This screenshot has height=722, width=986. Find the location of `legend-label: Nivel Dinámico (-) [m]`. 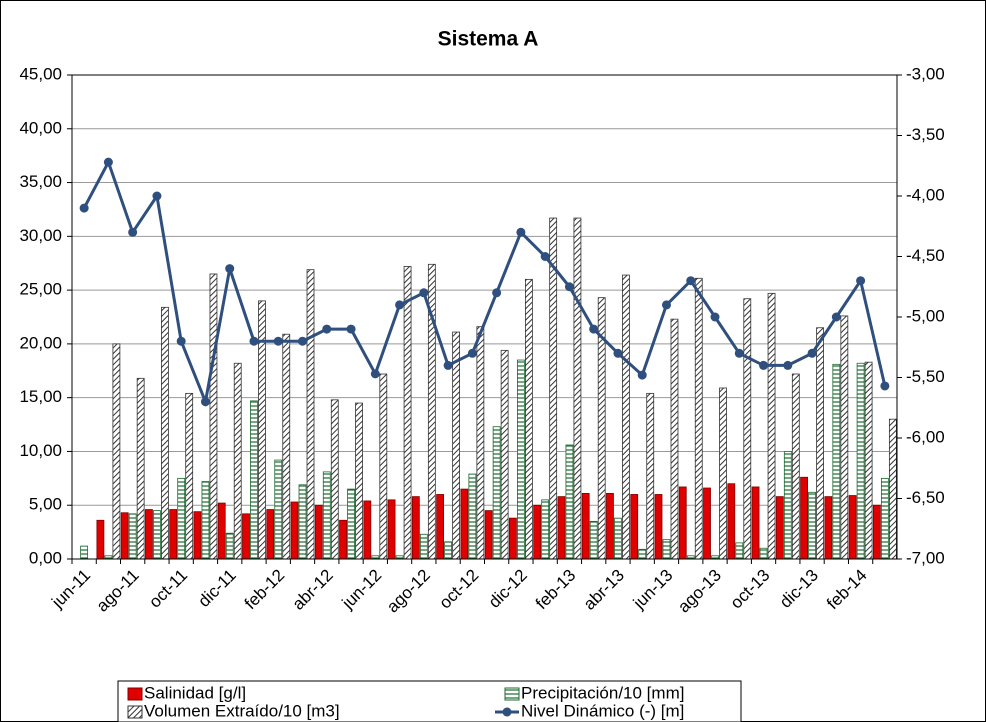

legend-label: Nivel Dinámico (-) [m] is located at coordinates (602, 710).